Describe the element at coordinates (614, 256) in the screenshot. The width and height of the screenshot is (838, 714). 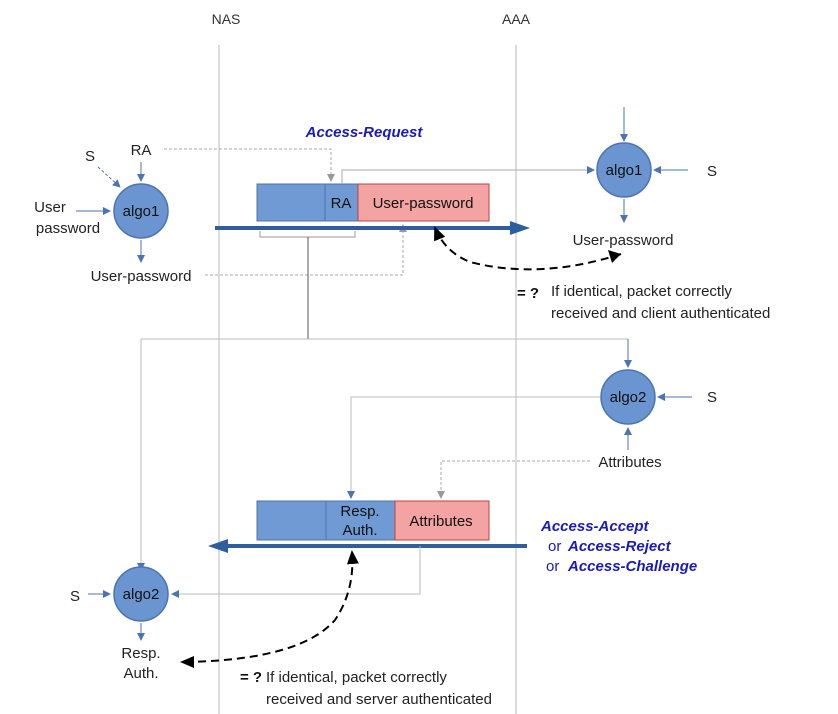
I see `compare1-arrowhead-right` at that location.